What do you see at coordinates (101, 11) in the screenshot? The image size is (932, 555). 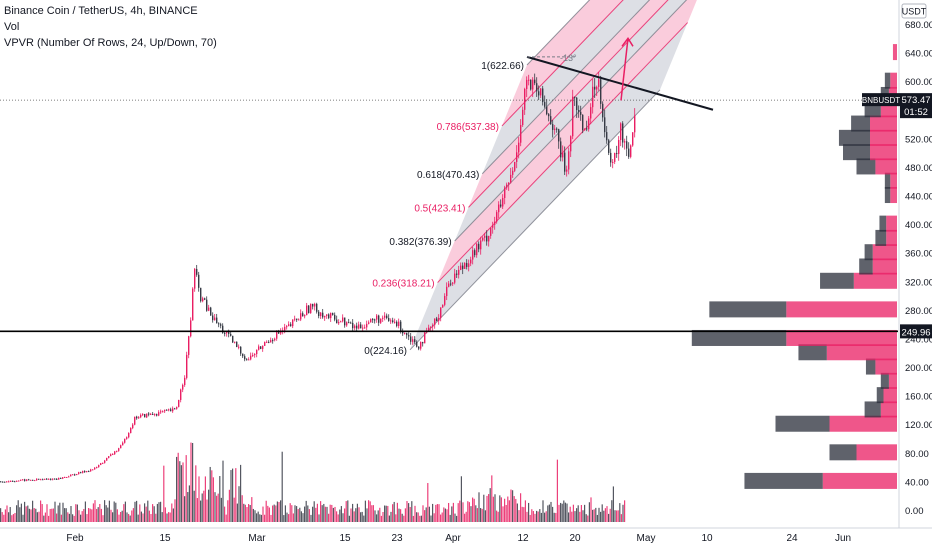 I see `symbol-title: Binance Coin / TetherUS, 4h, BINANCE` at bounding box center [101, 11].